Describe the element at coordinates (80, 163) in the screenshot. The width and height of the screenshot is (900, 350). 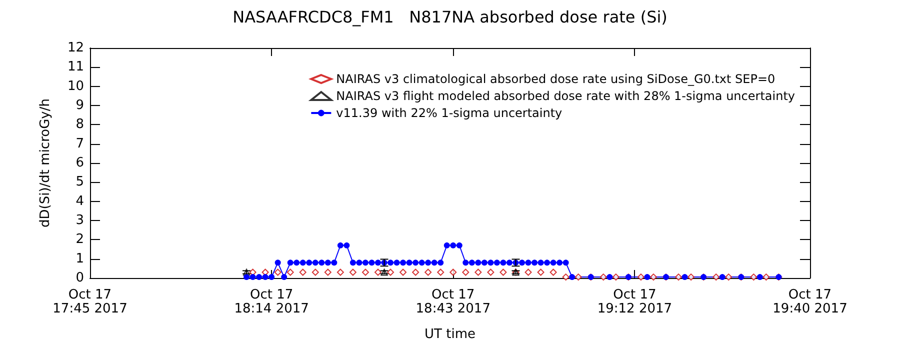
I see `y-tick-label: 6` at that location.